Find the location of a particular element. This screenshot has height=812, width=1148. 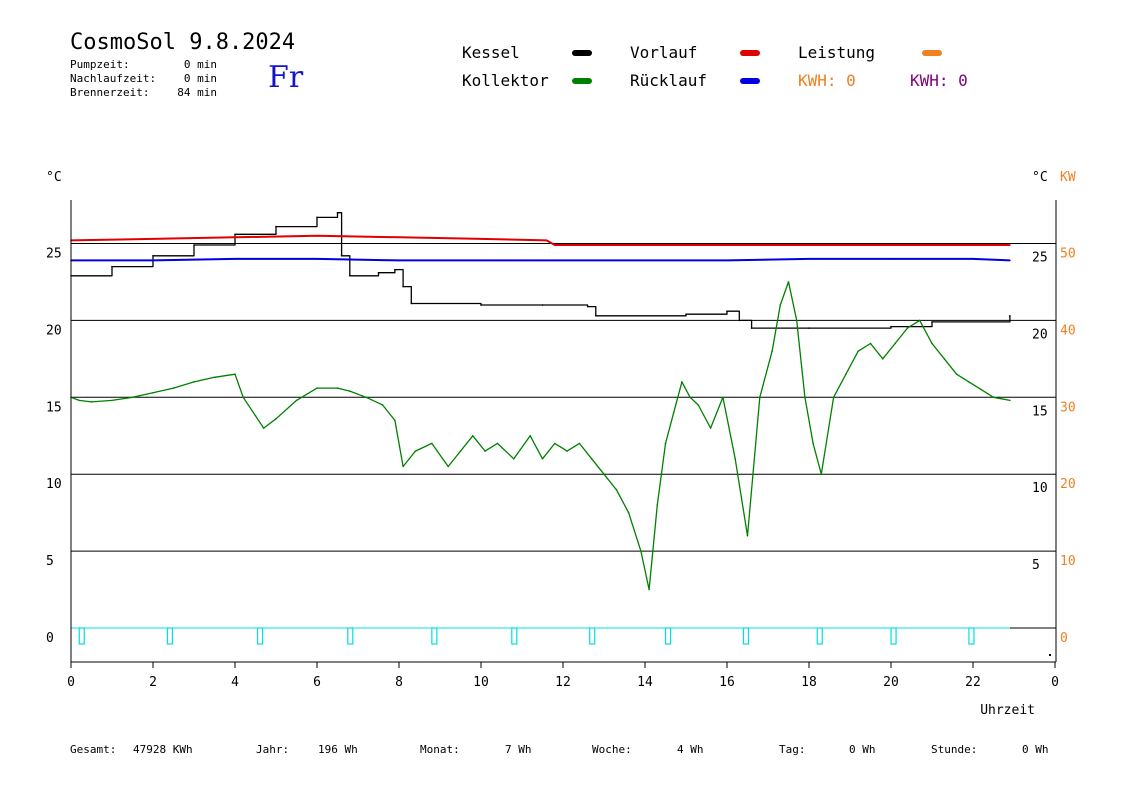

series-line-kessel is located at coordinates (541, 270).